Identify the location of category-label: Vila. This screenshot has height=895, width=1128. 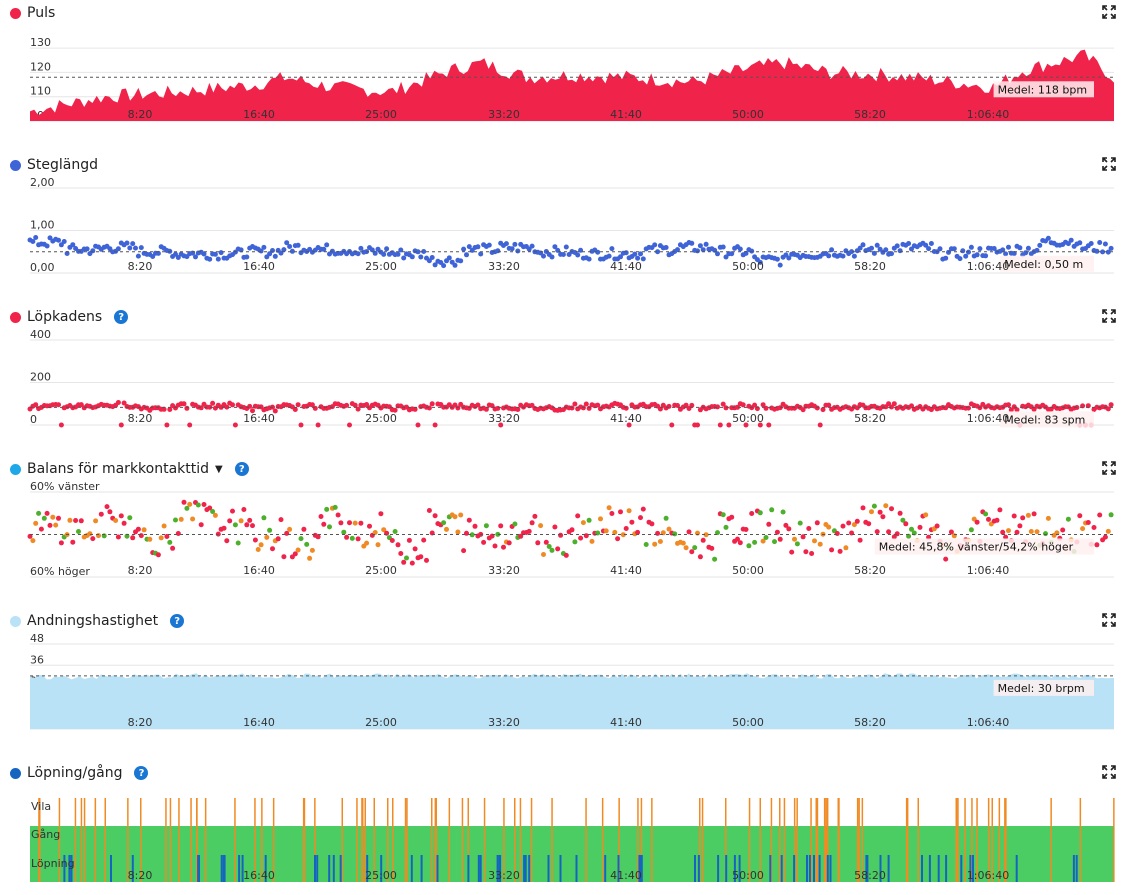
(41, 806).